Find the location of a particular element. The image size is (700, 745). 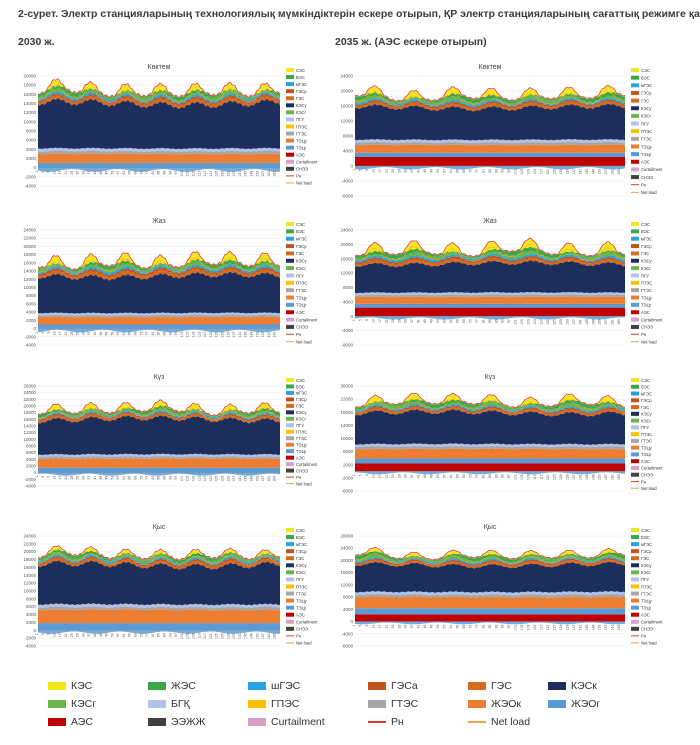

x-tick-label: 101 is located at coordinates (182, 479).